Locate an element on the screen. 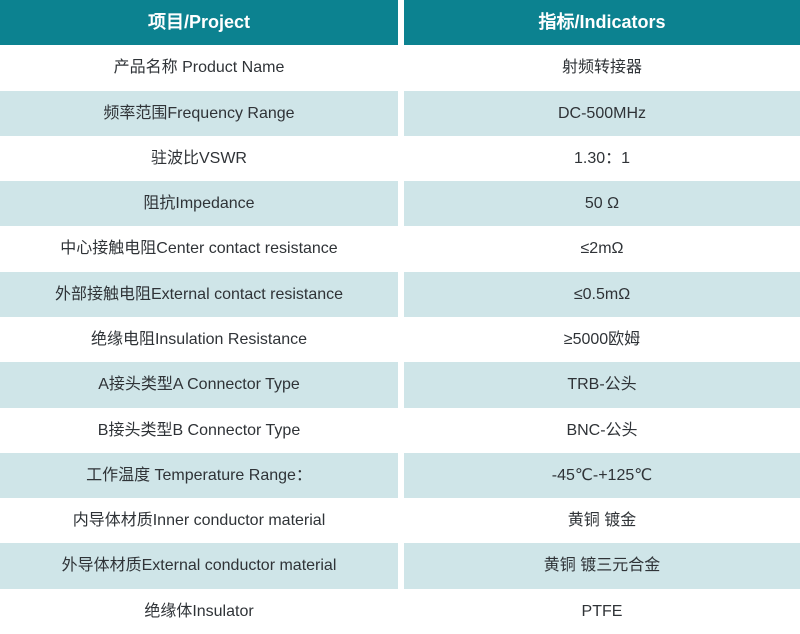 The image size is (800, 634). table-row: 中心接触电阻Center contact resistance ≤2mΩ is located at coordinates (400, 249).